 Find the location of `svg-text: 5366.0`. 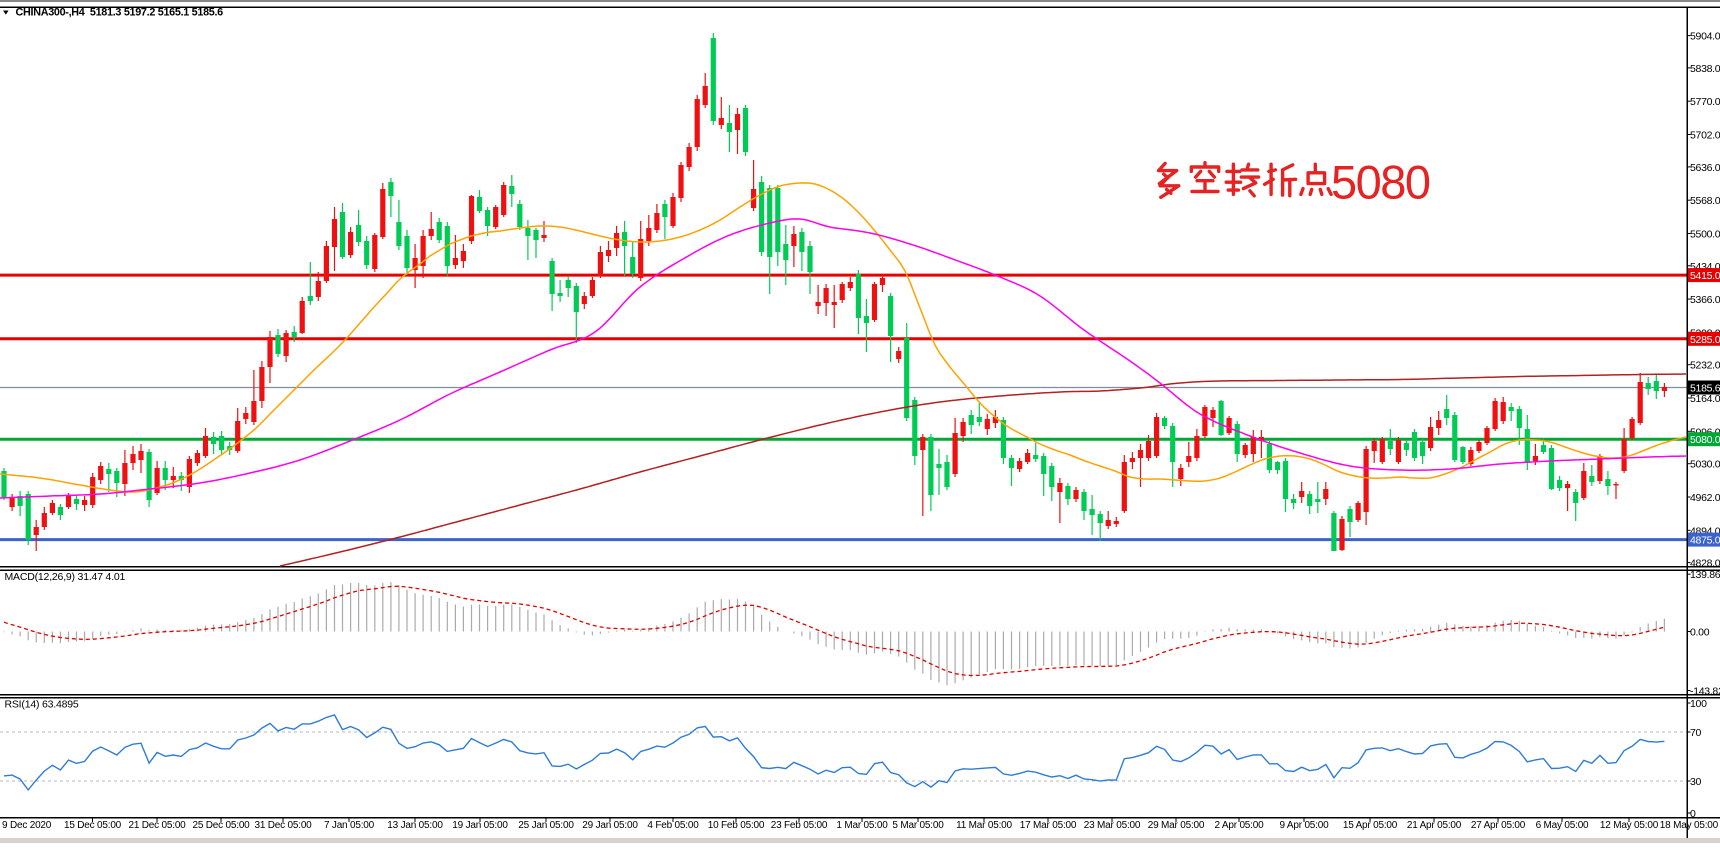

svg-text: 5366.0 is located at coordinates (1705, 300).